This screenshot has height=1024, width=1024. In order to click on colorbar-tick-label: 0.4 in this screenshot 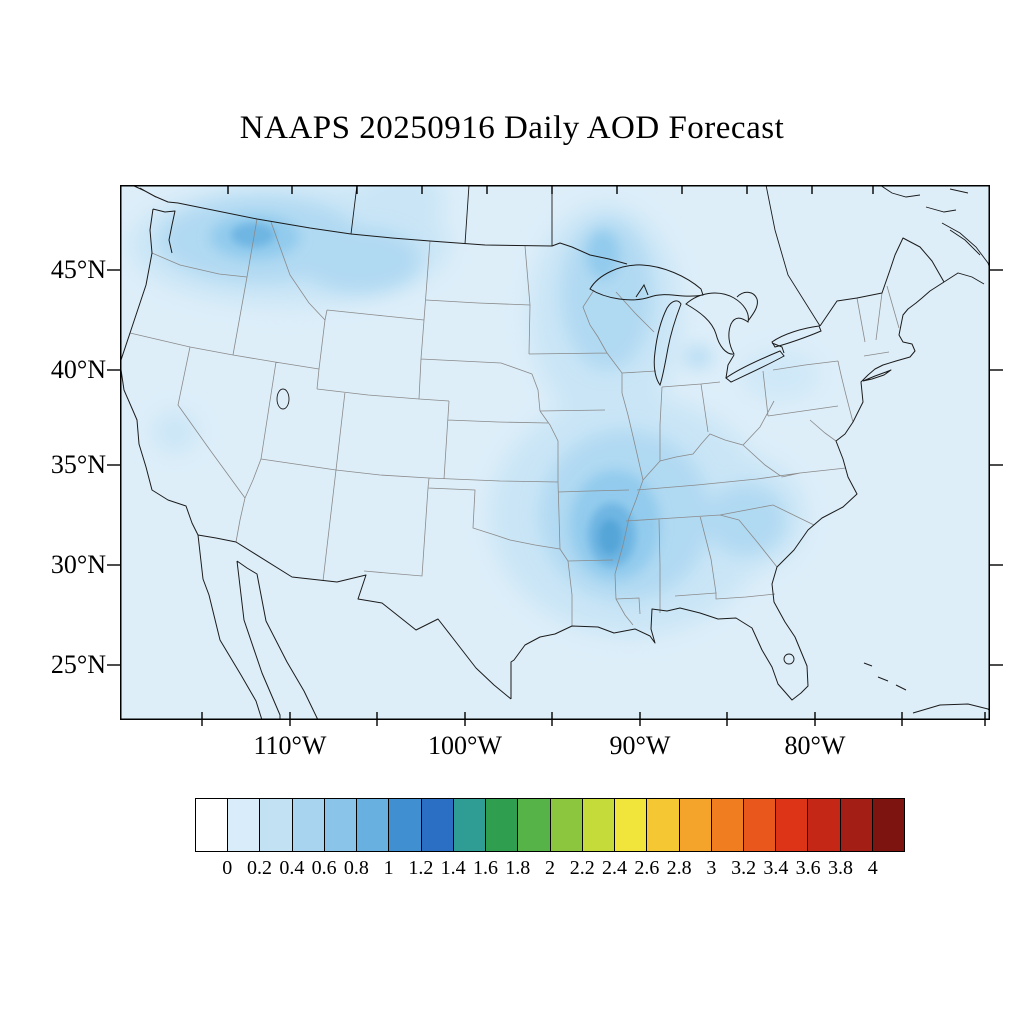, I will do `click(292, 868)`.